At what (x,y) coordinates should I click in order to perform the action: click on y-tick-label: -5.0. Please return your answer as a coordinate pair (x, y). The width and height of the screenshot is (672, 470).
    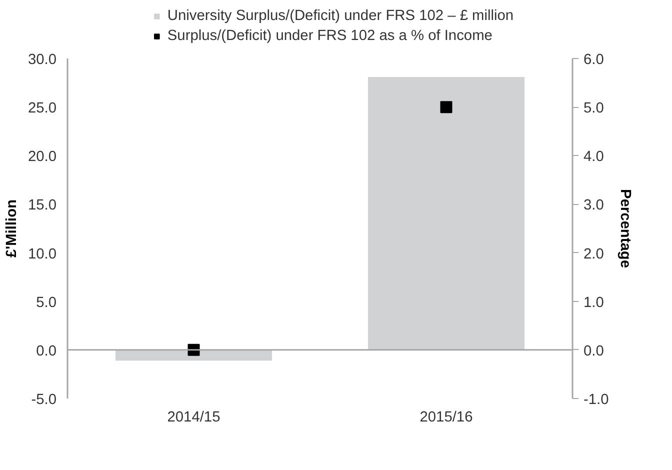
    Looking at the image, I should click on (44, 400).